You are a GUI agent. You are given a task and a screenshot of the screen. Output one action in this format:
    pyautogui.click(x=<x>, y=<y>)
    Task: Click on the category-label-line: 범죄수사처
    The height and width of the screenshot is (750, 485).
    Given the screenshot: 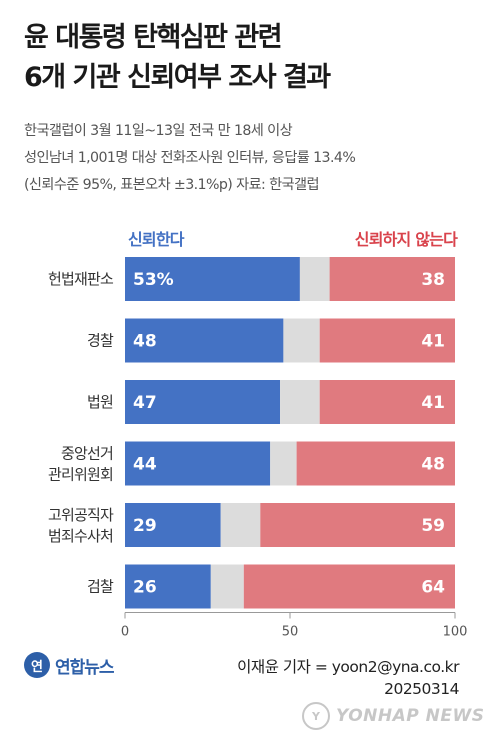 What is the action you would take?
    pyautogui.click(x=80, y=536)
    